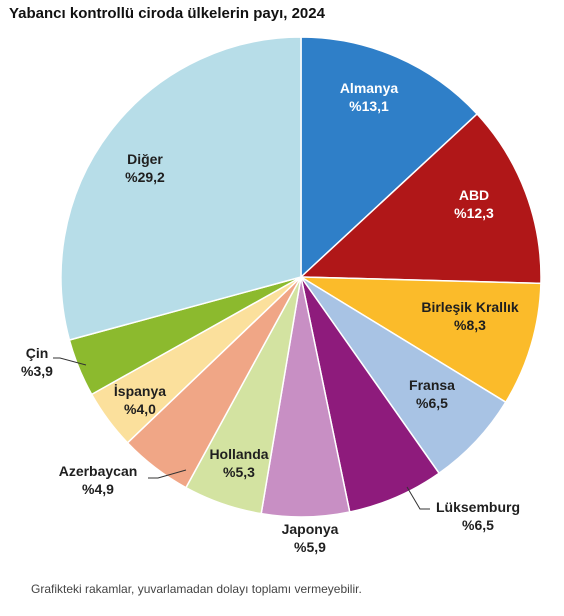 The height and width of the screenshot is (616, 564). Describe the element at coordinates (310, 529) in the screenshot. I see `slice-label-japonya: Japonya` at that location.